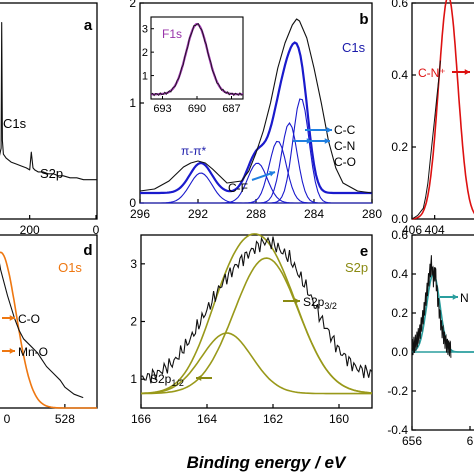  Describe the element at coordinates (145, 30) in the screenshot. I see `inset-ytick: 3` at that location.